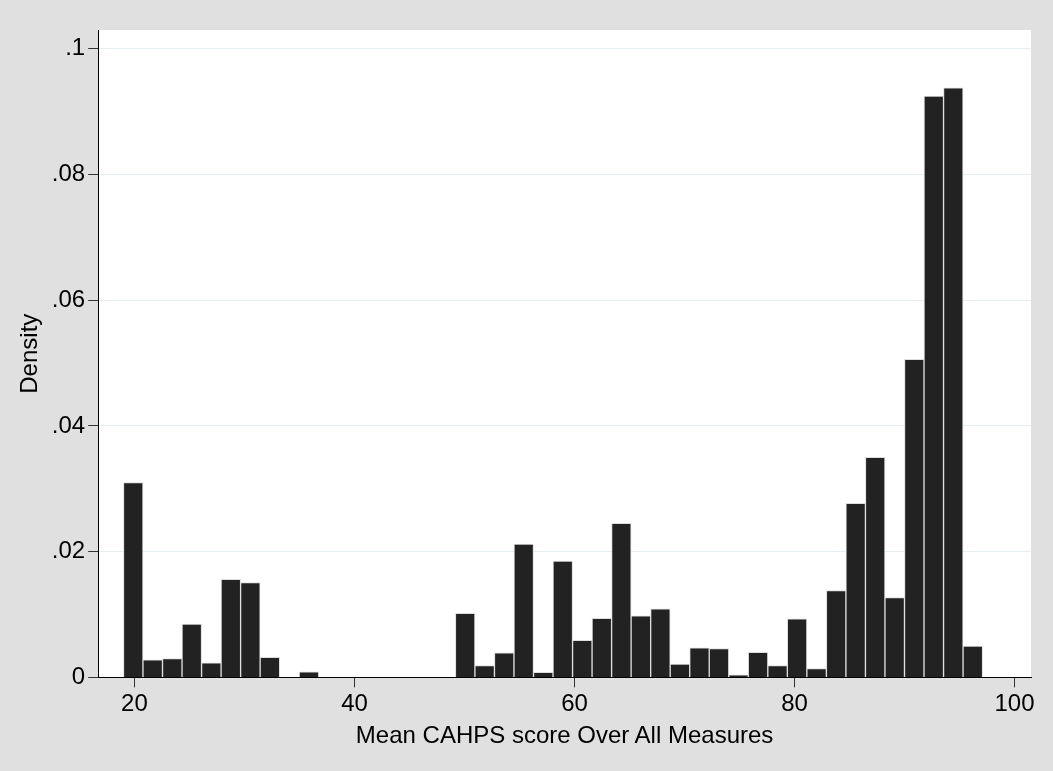  Describe the element at coordinates (68, 424) in the screenshot. I see `y-tick-label: .04` at that location.